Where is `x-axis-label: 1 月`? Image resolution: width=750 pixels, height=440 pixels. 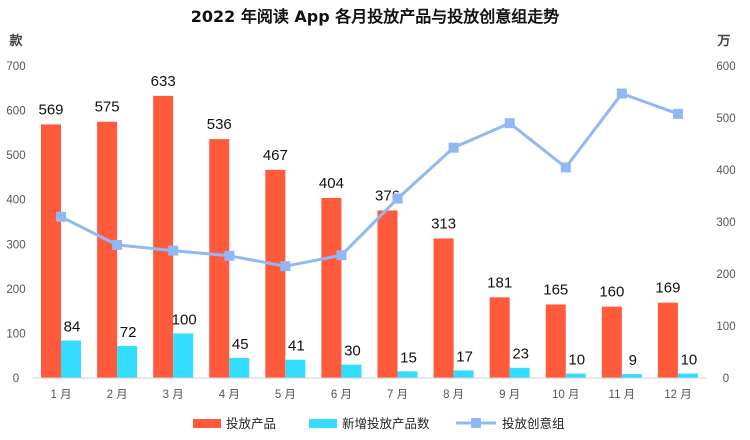
x-axis-label: 1 月 is located at coordinates (60, 395).